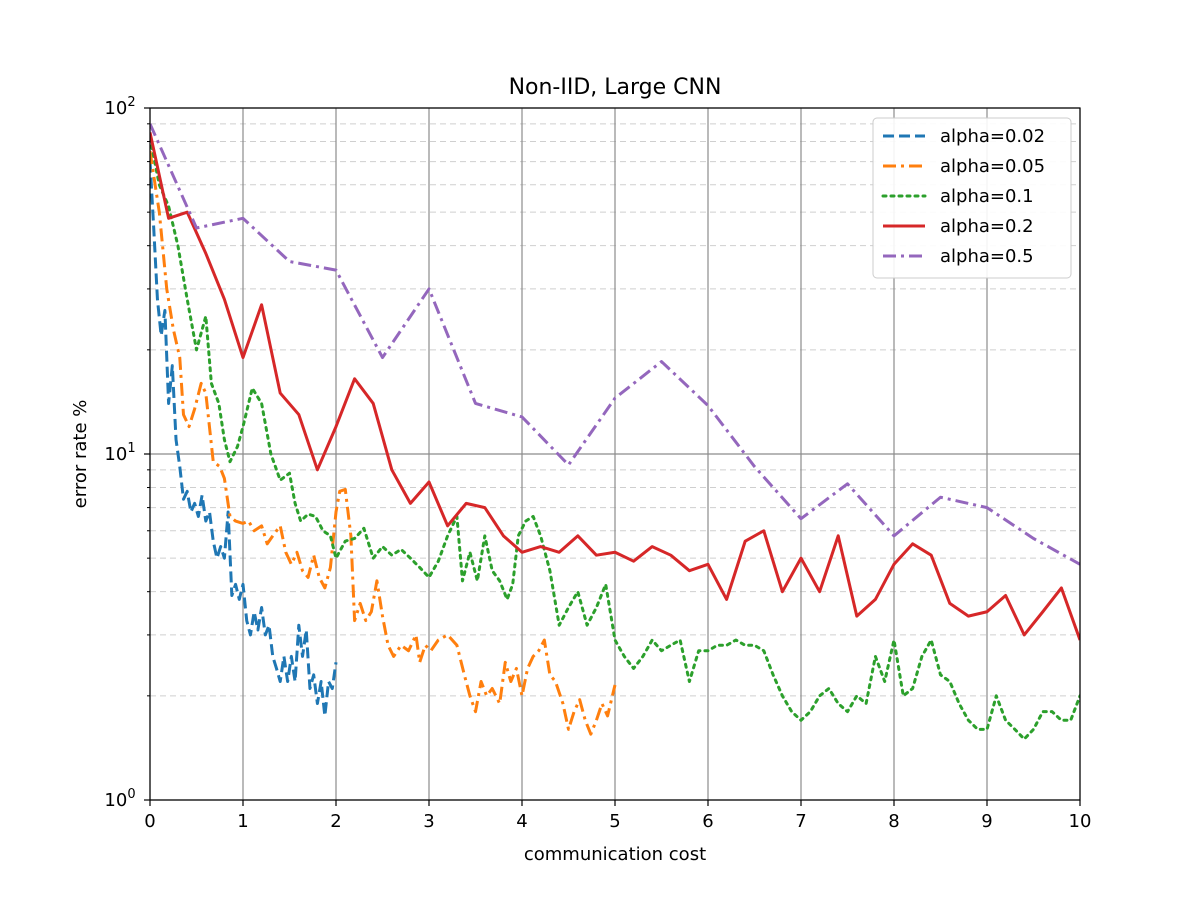 The width and height of the screenshot is (1200, 900). What do you see at coordinates (987, 226) in the screenshot?
I see `legend-label: alpha=0.2` at bounding box center [987, 226].